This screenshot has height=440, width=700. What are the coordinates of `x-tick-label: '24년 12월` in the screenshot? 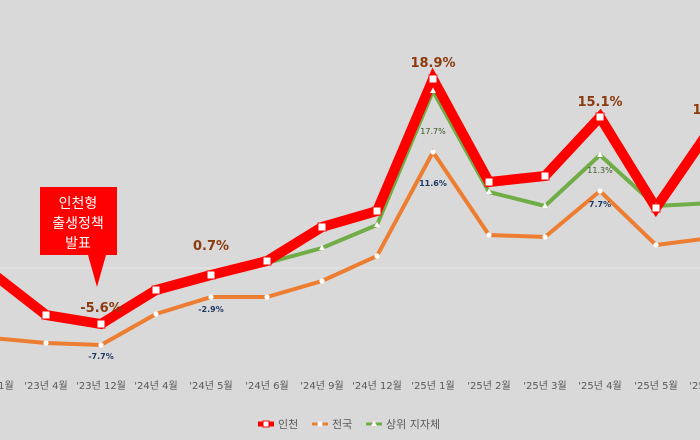 It's located at (377, 386).